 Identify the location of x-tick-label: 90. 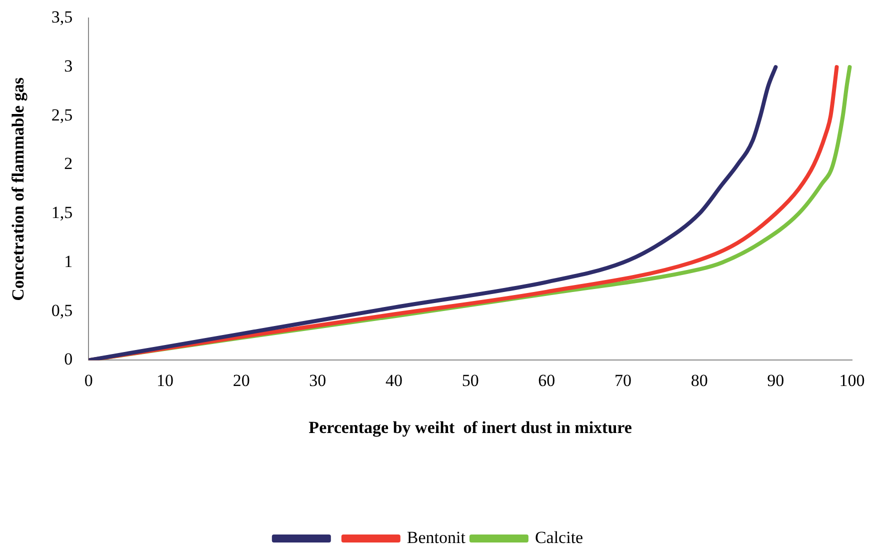
(775, 380).